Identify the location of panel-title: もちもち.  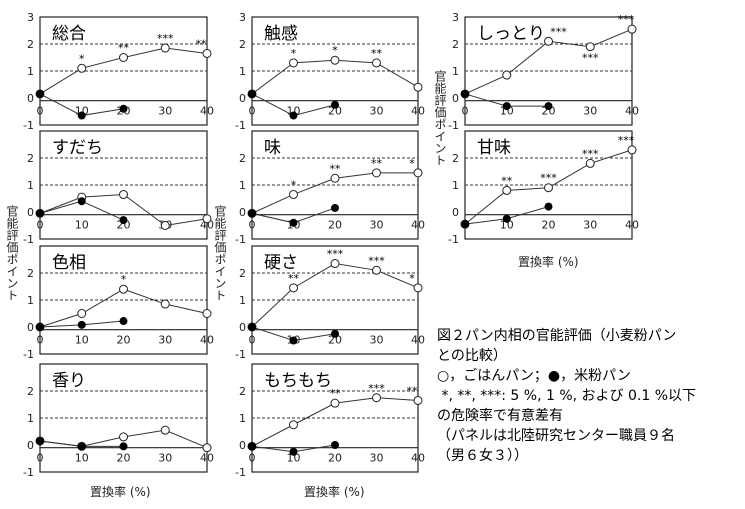
(298, 381).